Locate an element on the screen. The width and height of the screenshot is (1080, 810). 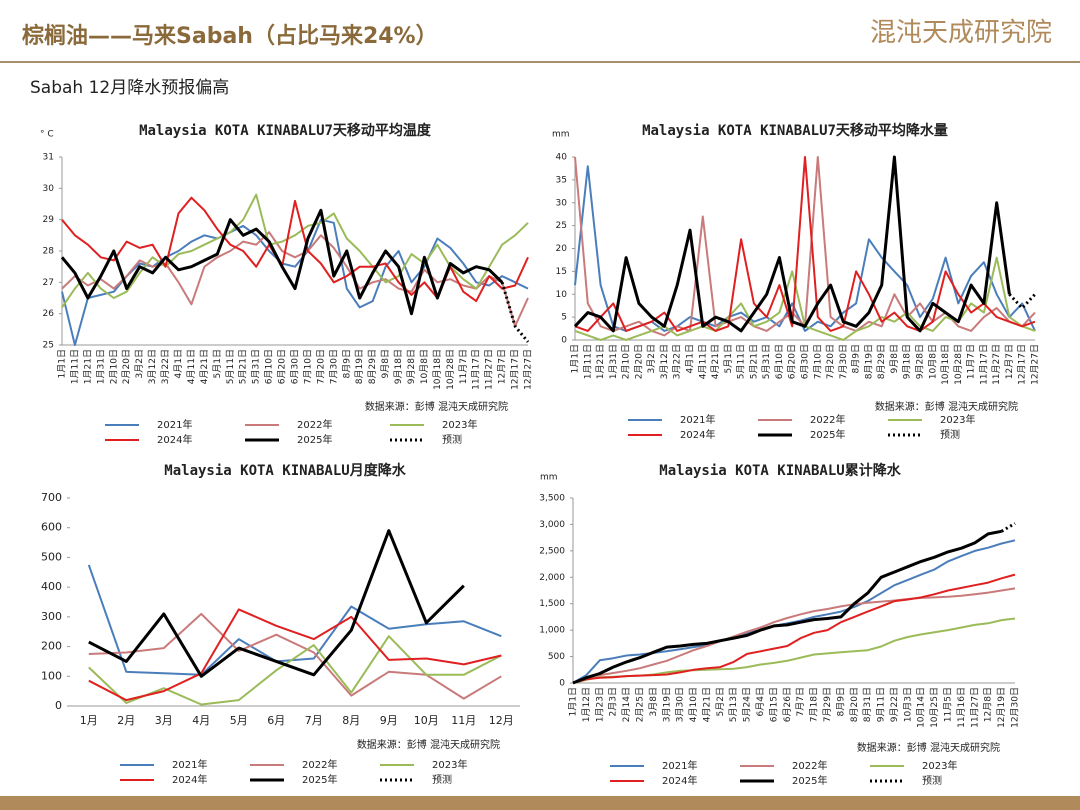
chart-title: Malaysia KOTA KINABALU月度降水 is located at coordinates (285, 470).